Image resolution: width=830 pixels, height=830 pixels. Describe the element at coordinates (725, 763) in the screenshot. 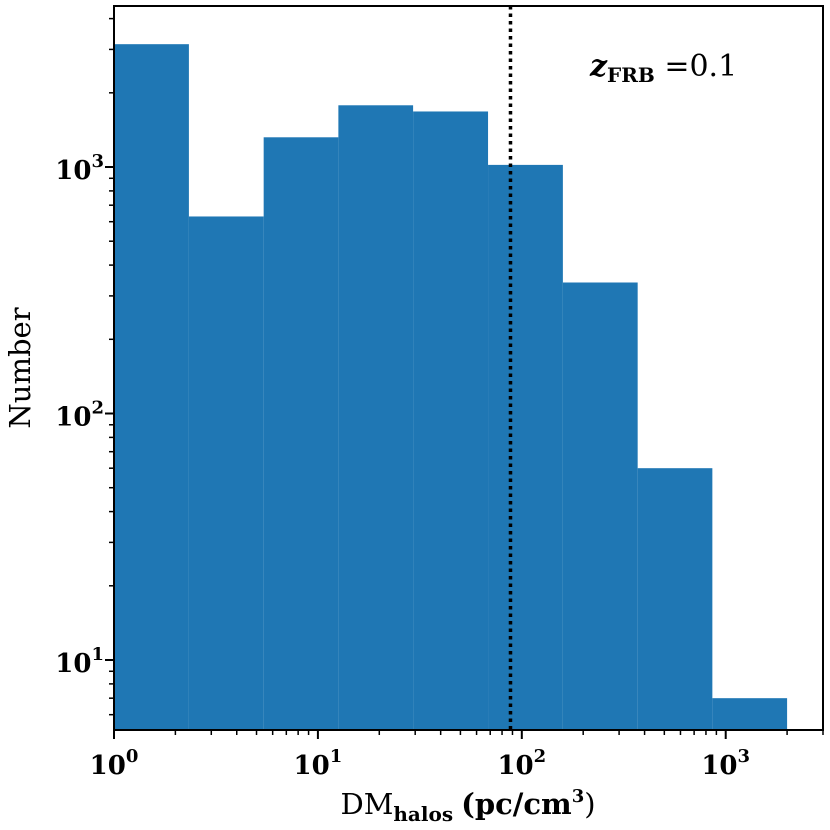

I see `x-tick-label: 103` at that location.